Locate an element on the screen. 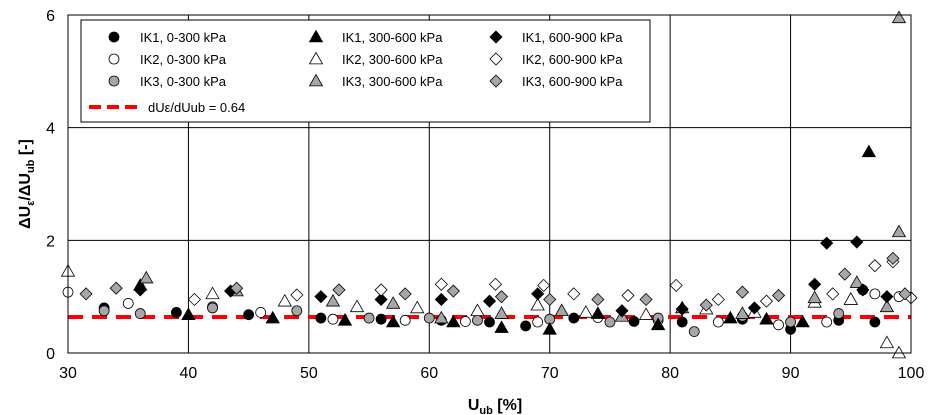 The height and width of the screenshot is (415, 931). x-axis-label-tail: [%] is located at coordinates (507, 405).